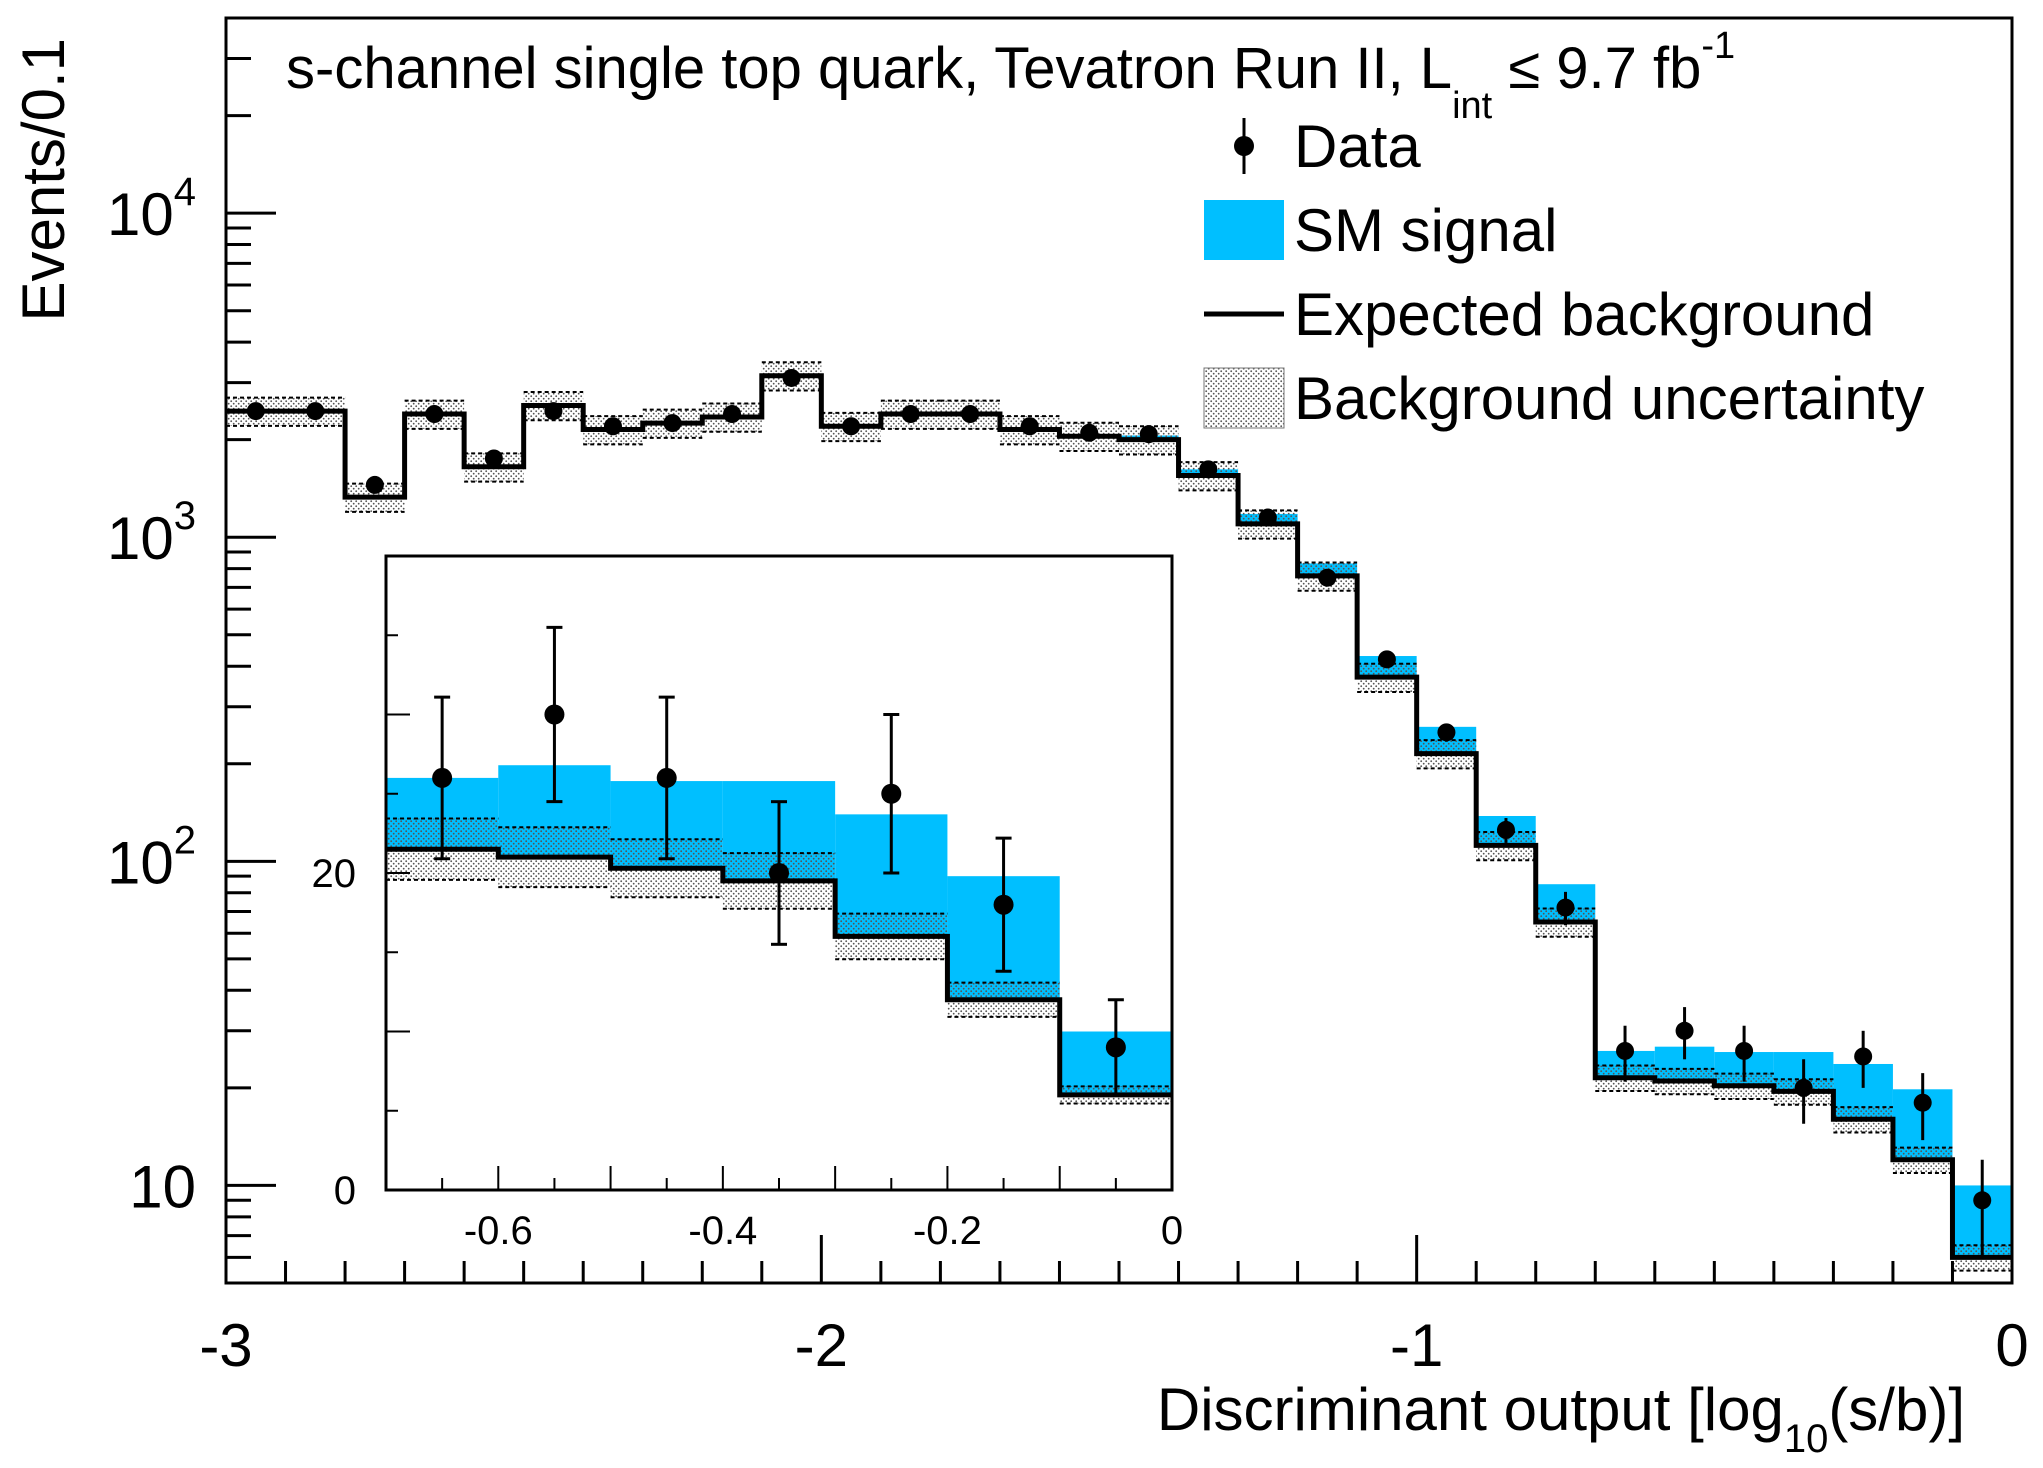  Describe the element at coordinates (498, 1231) in the screenshot. I see `inset-x-tick-label-0: -0.6` at that location.